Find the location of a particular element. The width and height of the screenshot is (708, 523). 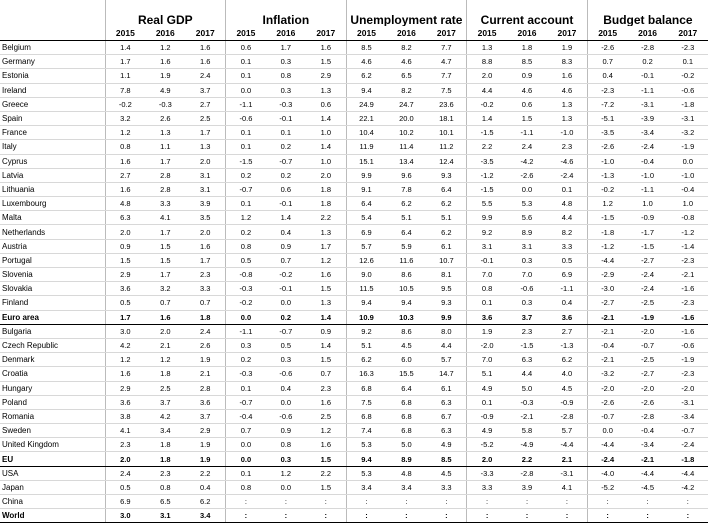

cell: 9.5 is located at coordinates (446, 289).